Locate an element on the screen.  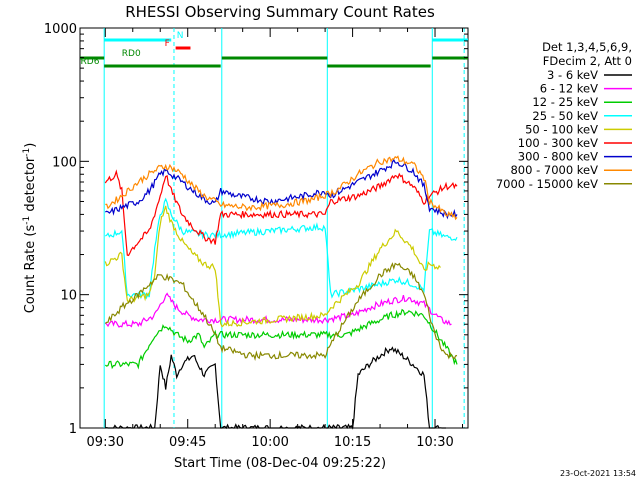
x-tick-label: 10:00 is located at coordinates (269, 442).